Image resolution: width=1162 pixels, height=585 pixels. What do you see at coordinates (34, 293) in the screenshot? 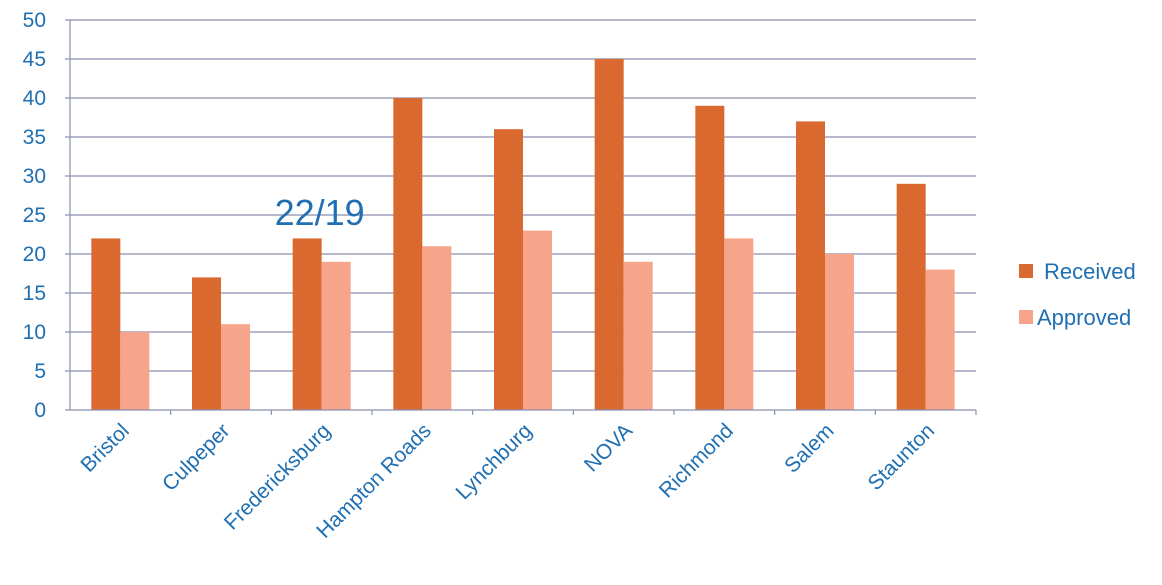
I see `y-tick-label: 15` at bounding box center [34, 293].